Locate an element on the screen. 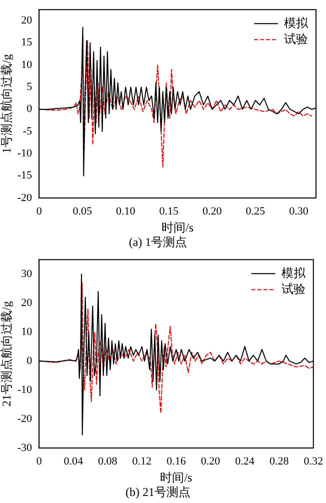 This screenshot has height=503, width=326. x-tick-label: 0.10 is located at coordinates (126, 211).